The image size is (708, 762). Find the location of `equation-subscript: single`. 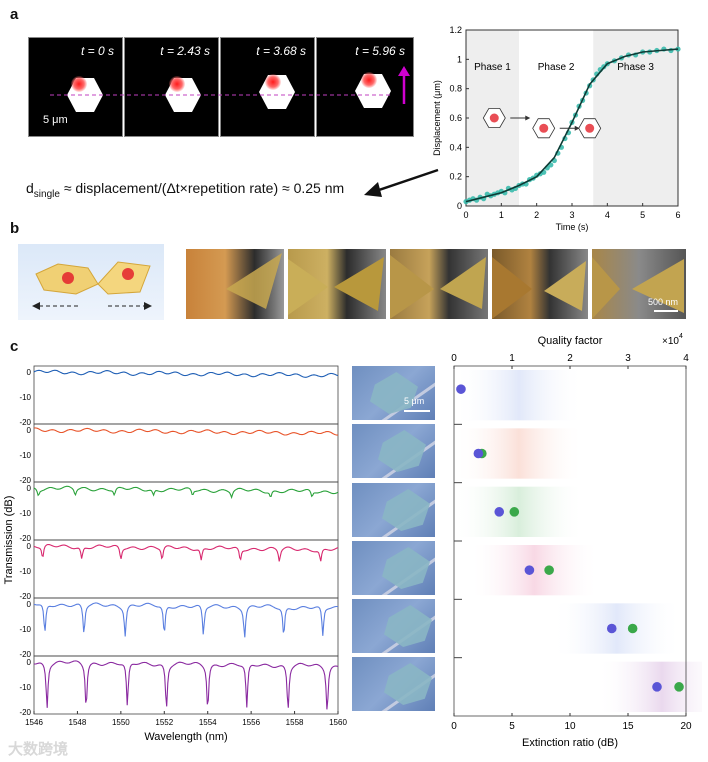

equation-subscript: single is located at coordinates (46, 194).